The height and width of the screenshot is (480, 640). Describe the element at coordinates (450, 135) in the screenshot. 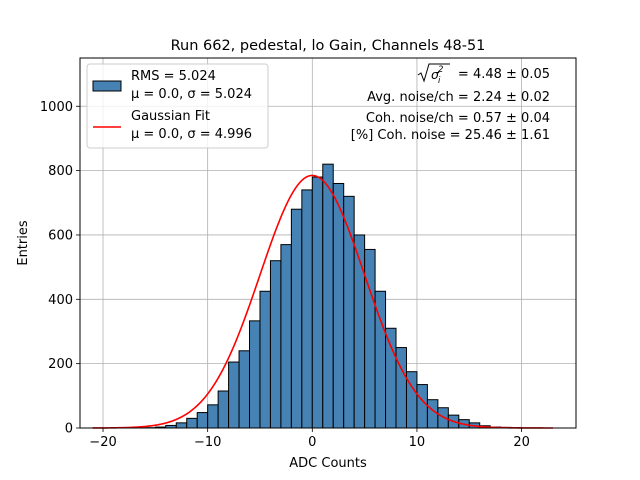

I see `annotation-coh-percent: [%] Coh. noise = 25.46 ± 1.61` at that location.